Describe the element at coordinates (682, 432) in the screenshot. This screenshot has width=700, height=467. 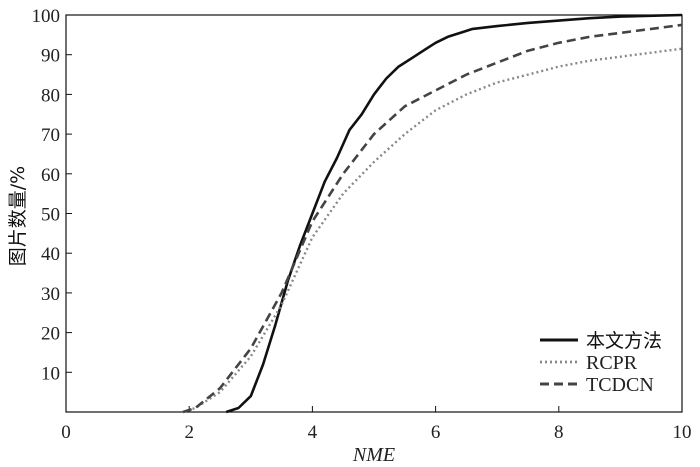
I see `x-tick-label: 10` at that location.